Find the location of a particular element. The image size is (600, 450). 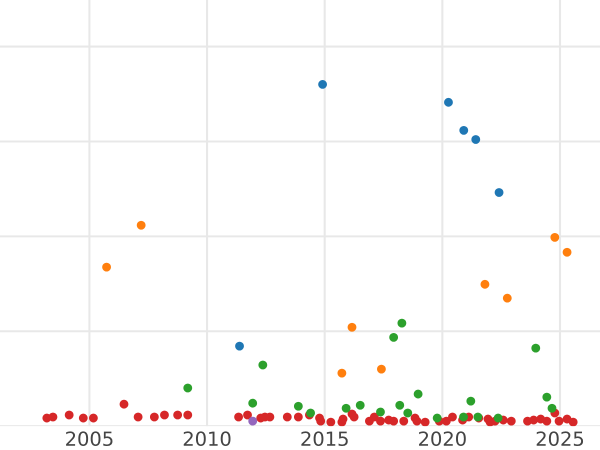

x-tick-label: 2025 is located at coordinates (560, 438).